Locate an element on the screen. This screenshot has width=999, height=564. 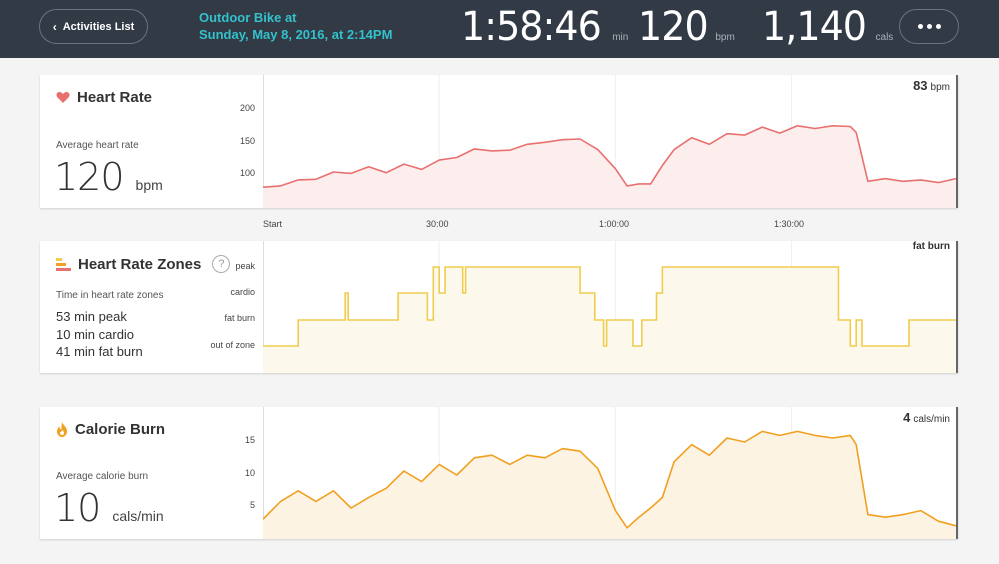
hr-y-tick: 150 is located at coordinates (247, 141).